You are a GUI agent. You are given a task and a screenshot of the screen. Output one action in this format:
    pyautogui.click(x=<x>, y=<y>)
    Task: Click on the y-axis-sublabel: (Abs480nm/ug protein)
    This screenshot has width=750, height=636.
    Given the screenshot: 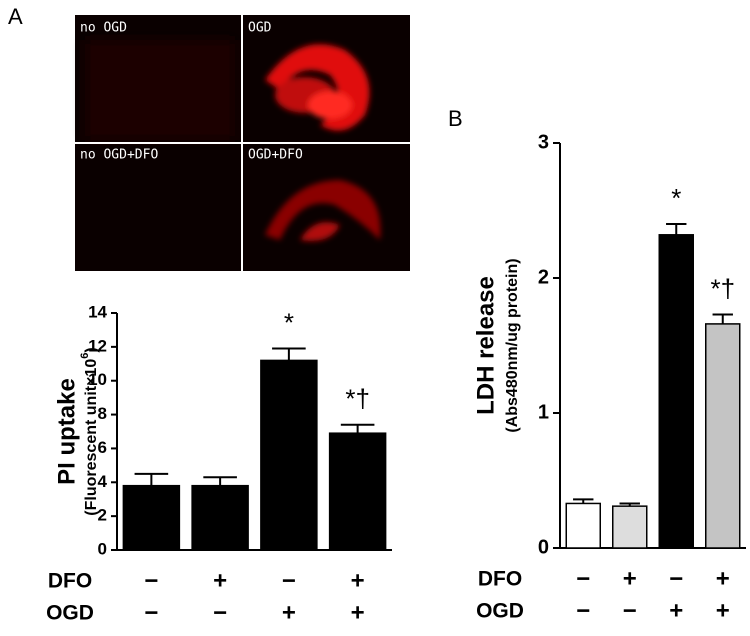 What is the action you would take?
    pyautogui.click(x=512, y=345)
    